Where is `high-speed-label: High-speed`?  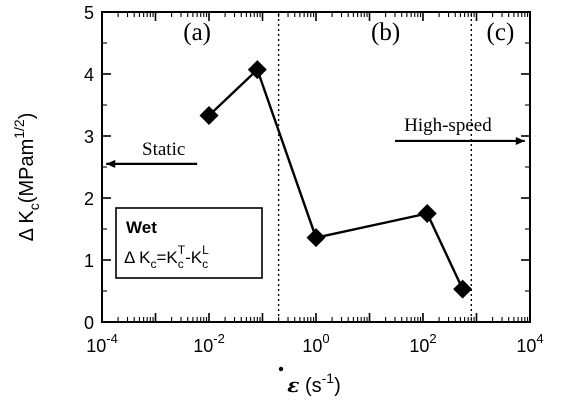
high-speed-label: High-speed is located at coordinates (448, 125).